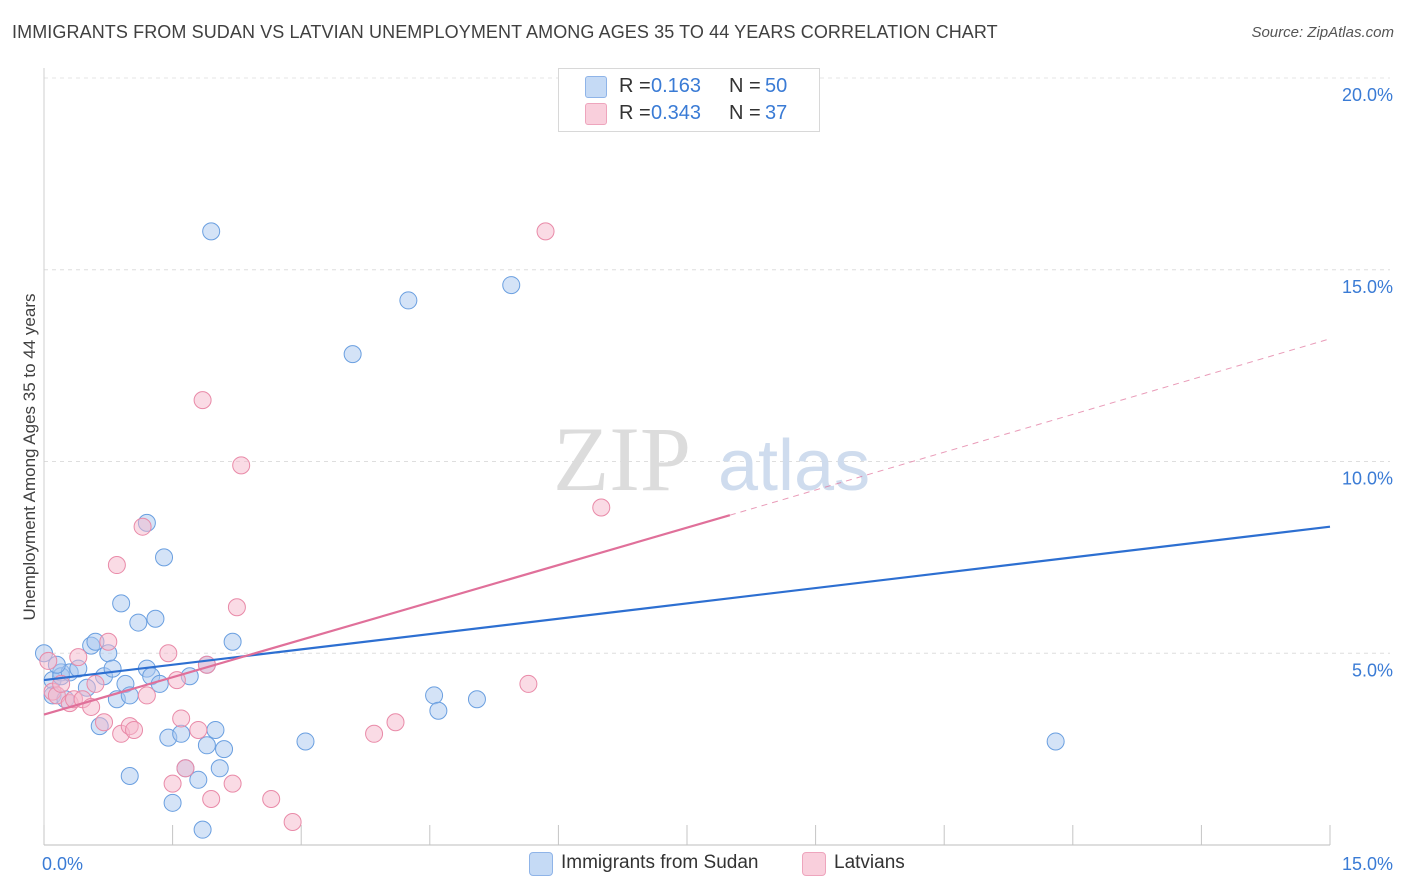 The height and width of the screenshot is (892, 1406). I want to click on legend-swatch-sudan, so click(596, 87).